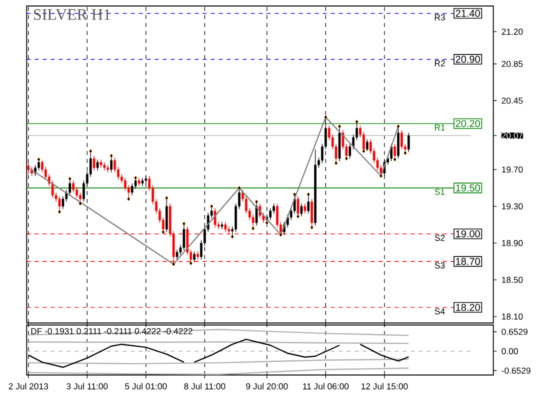 The image size is (550, 400). What do you see at coordinates (439, 191) in the screenshot?
I see `ref-line-label: S1` at bounding box center [439, 191].